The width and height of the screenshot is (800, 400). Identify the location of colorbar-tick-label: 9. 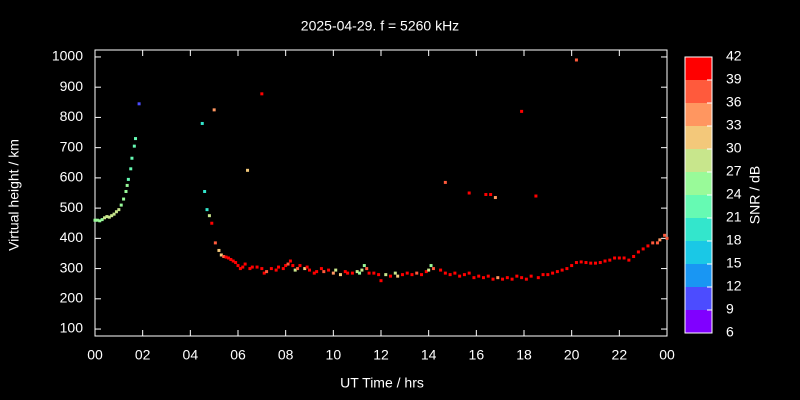
(730, 309).